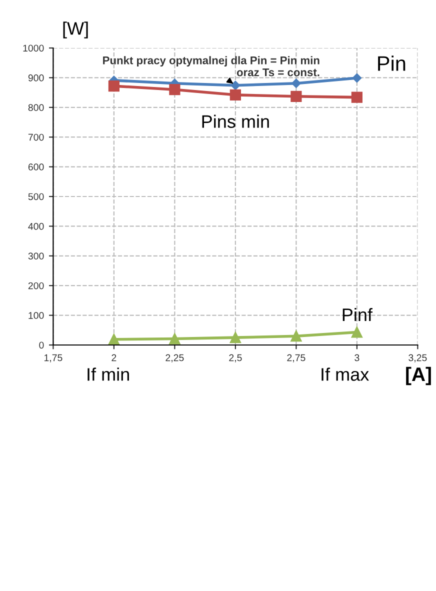 The height and width of the screenshot is (591, 436). What do you see at coordinates (36, 315) in the screenshot?
I see `y-tick-label: 100` at bounding box center [36, 315].